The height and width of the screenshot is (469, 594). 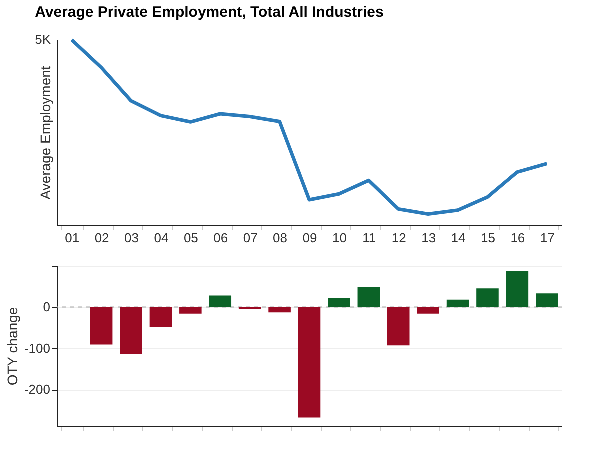 I want to click on x-tick-label: 15, so click(x=488, y=238).